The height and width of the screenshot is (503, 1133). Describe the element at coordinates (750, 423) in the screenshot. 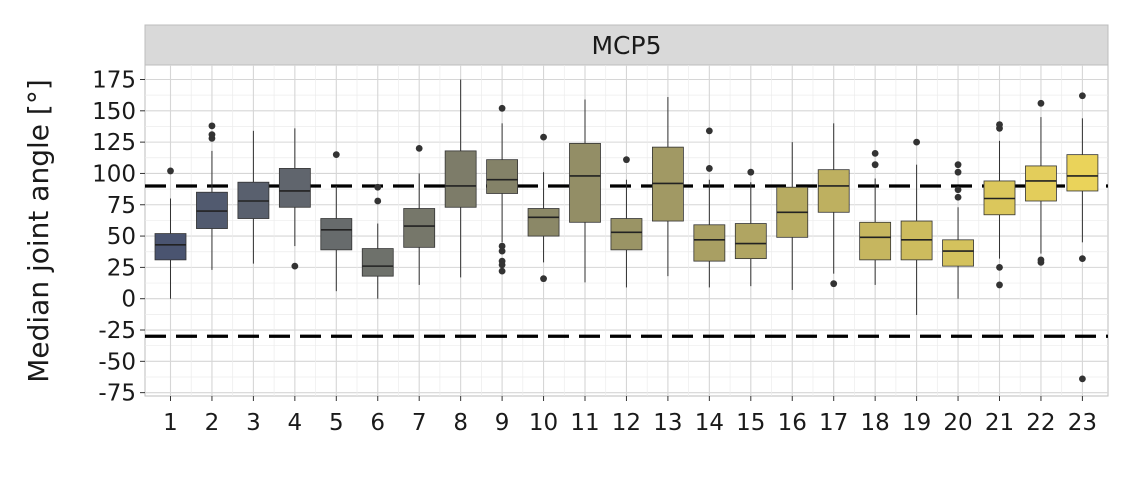

I see `x-tick-label: 15` at that location.